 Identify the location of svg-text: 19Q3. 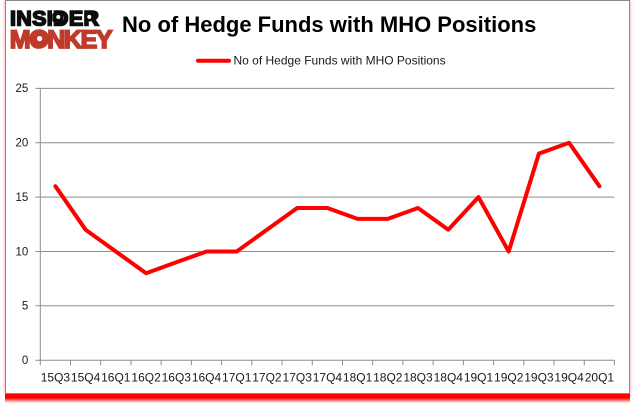
(539, 378).